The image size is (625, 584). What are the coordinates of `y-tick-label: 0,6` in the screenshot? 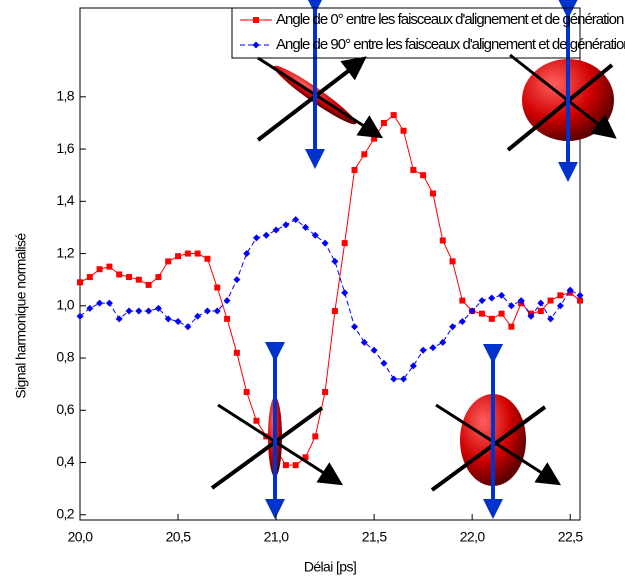 It's located at (65, 409).